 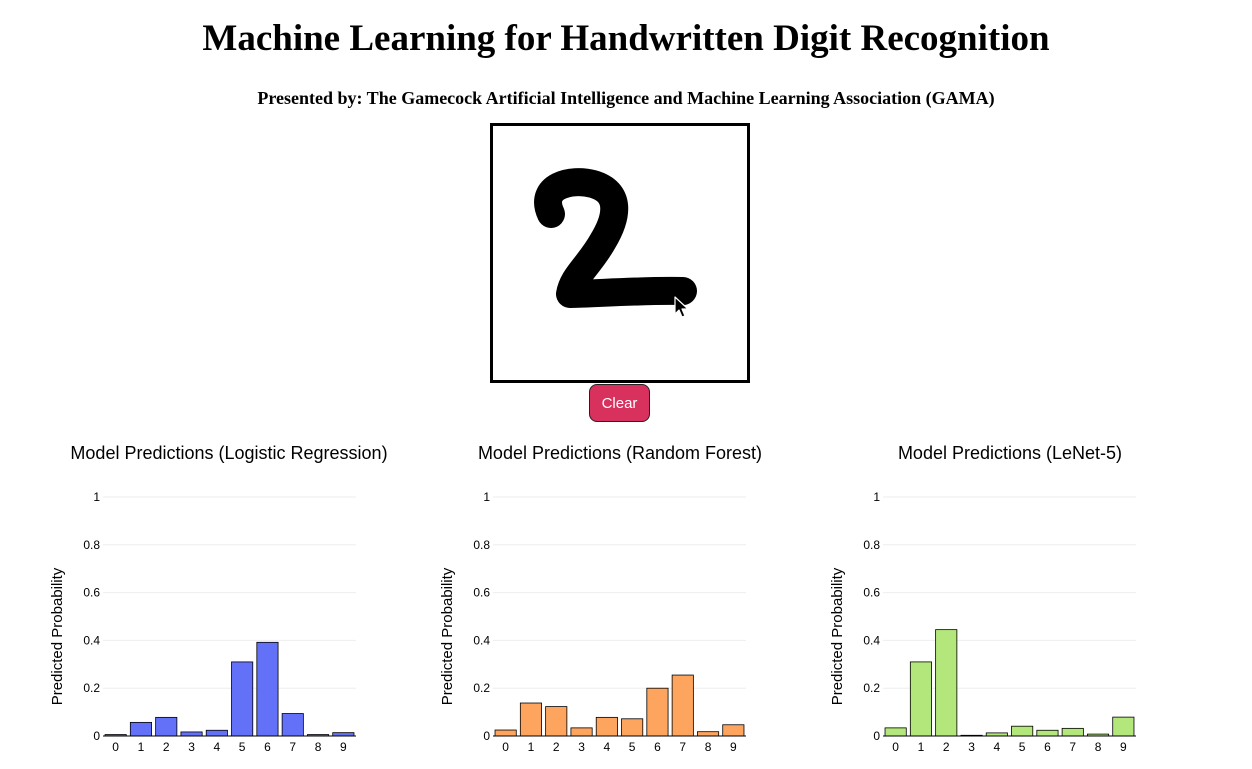 I want to click on drawing-canvas, so click(x=620, y=253).